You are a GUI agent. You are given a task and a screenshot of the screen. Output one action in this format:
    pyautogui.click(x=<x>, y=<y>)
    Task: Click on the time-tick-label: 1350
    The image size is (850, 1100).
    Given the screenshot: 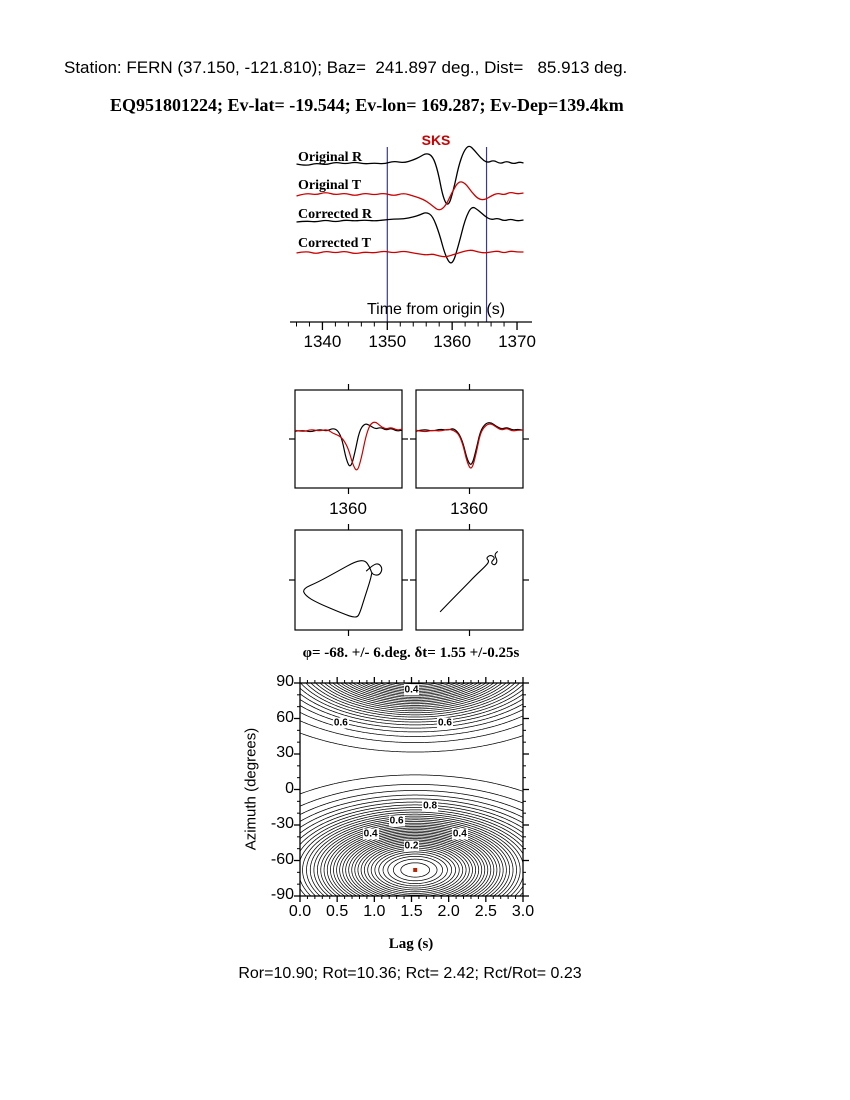 What is the action you would take?
    pyautogui.click(x=387, y=341)
    